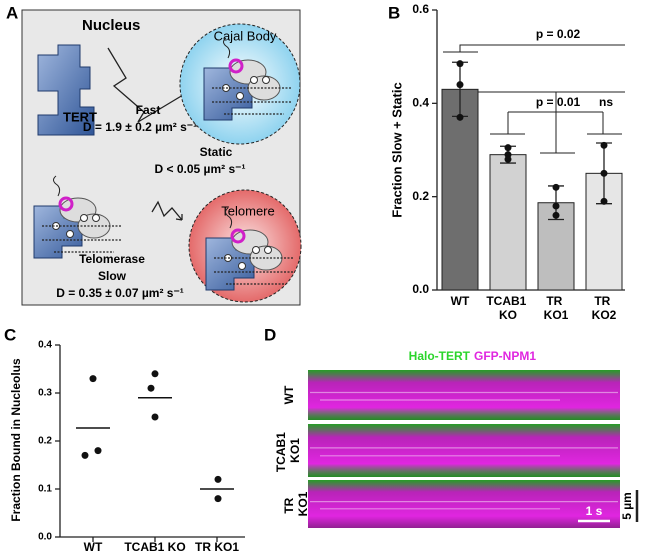  Describe the element at coordinates (247, 210) in the screenshot. I see `label: Telomere` at that location.